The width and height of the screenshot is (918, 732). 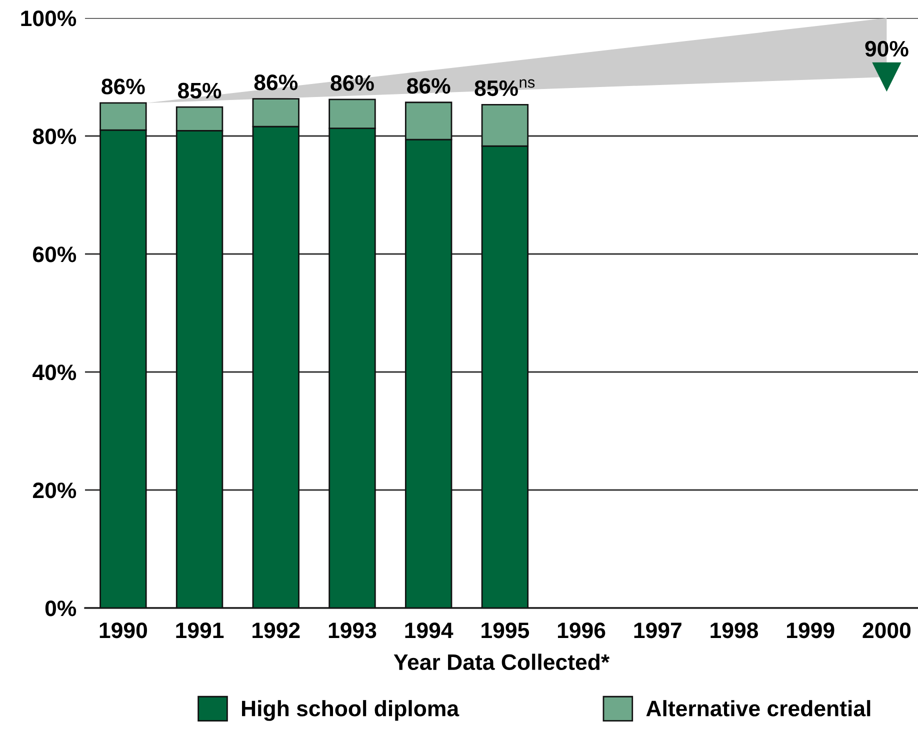 What do you see at coordinates (658, 630) in the screenshot?
I see `x-tick-label: 1997` at bounding box center [658, 630].